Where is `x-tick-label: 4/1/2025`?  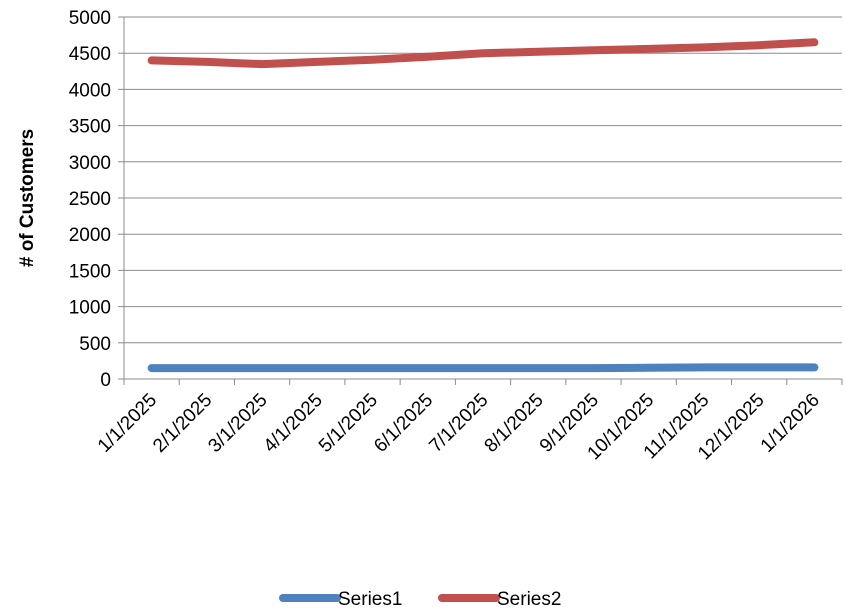 x-tick-label: 4/1/2025 is located at coordinates (293, 423).